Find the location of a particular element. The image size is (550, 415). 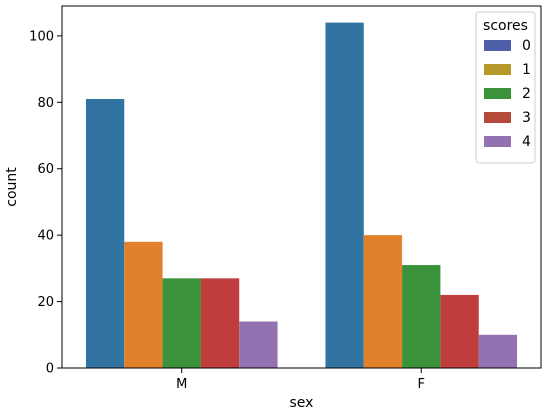

legend-label-1: 1 is located at coordinates (526, 70).